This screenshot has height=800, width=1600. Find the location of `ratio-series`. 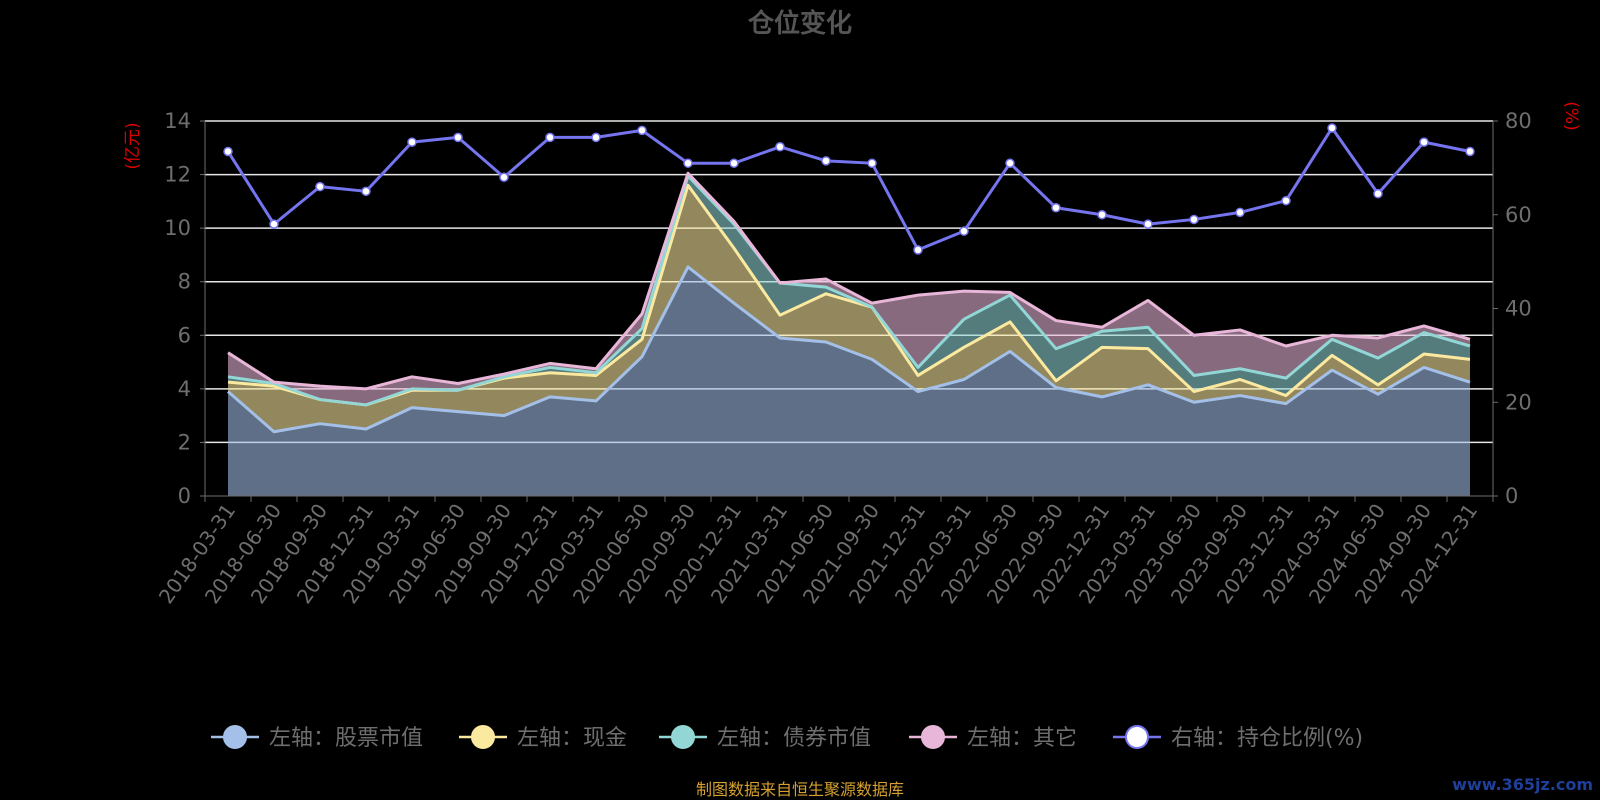

ratio-series is located at coordinates (849, 189).